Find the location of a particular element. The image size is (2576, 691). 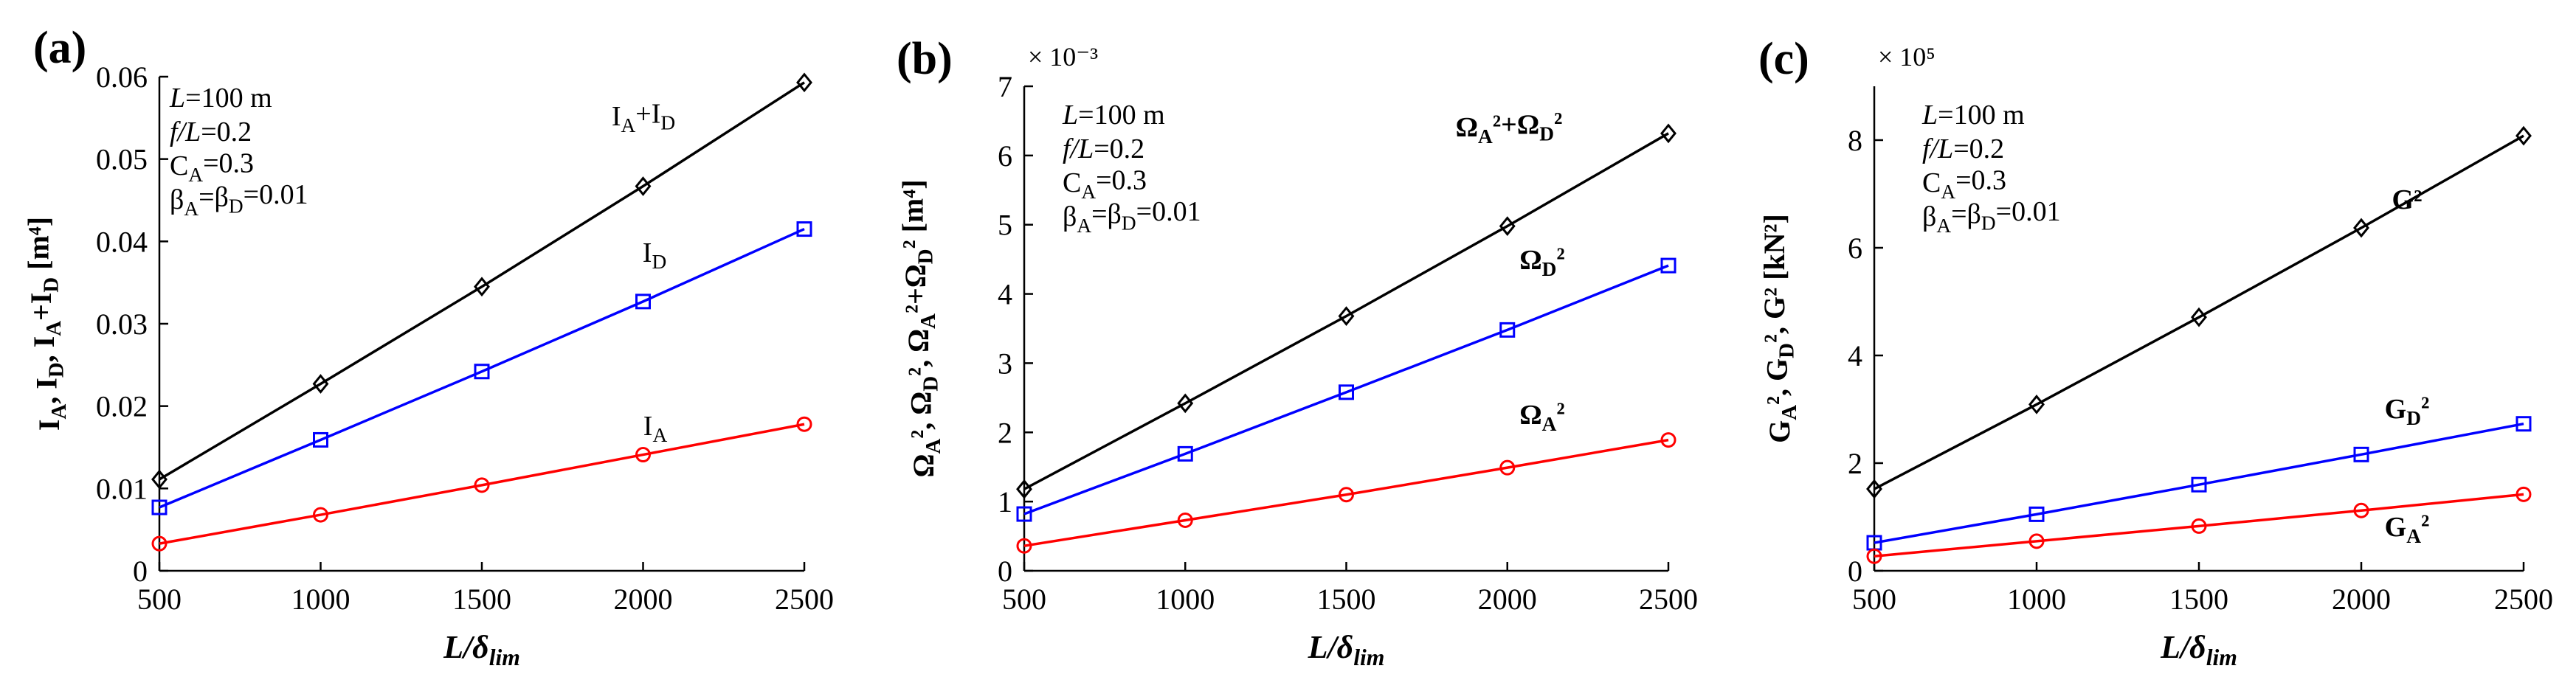

series-label: IA+ID is located at coordinates (643, 117).